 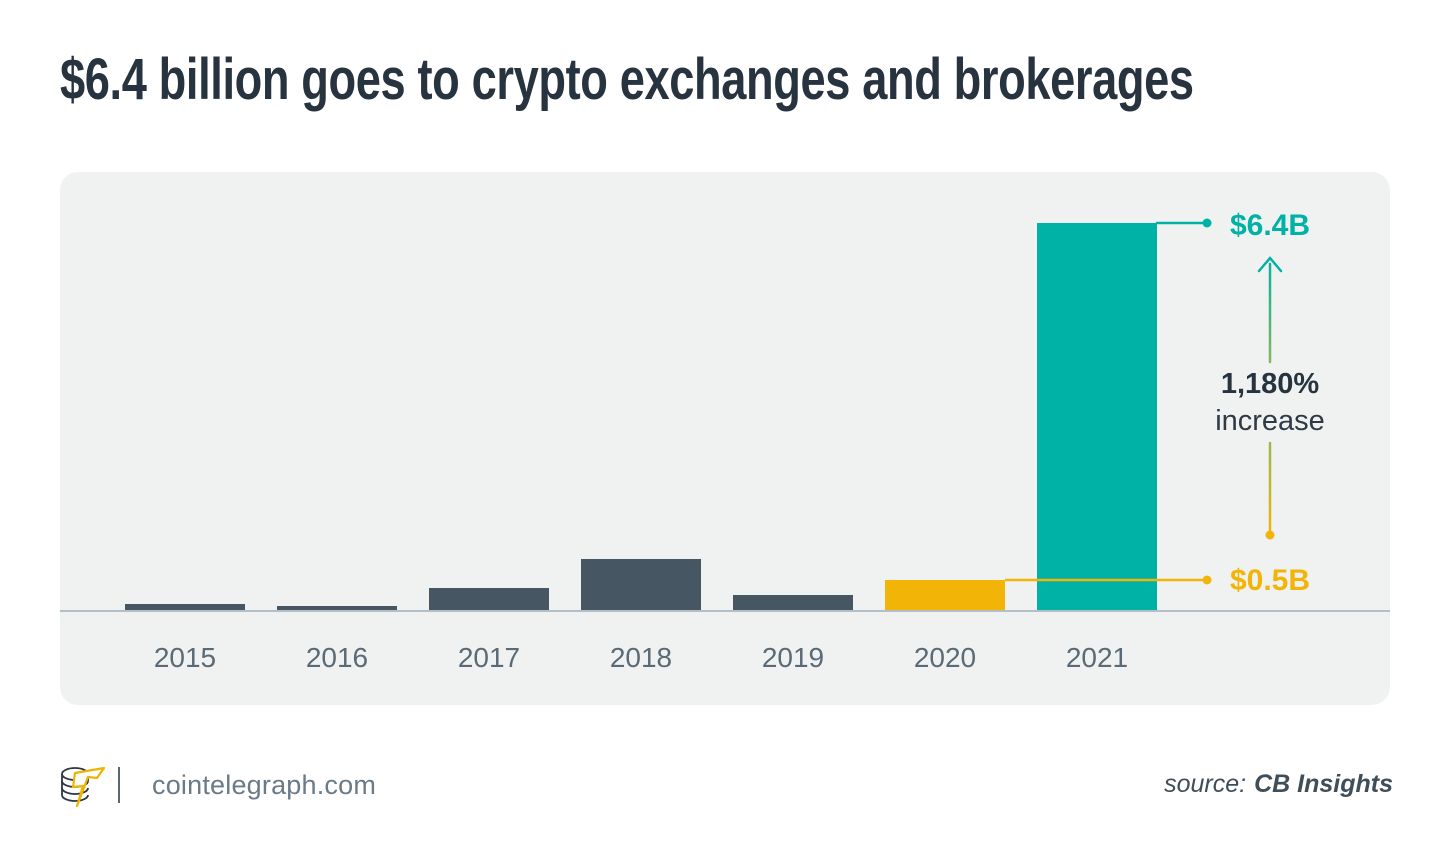 I want to click on footer-branding: cointelegraph.com, so click(x=217, y=785).